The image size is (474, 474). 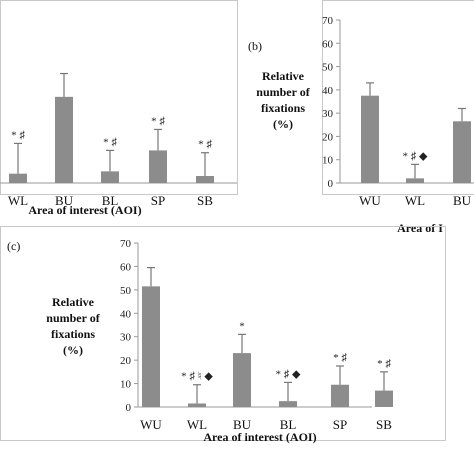 What do you see at coordinates (420, 228) in the screenshot?
I see `x-axis-title: Area of I` at bounding box center [420, 228].